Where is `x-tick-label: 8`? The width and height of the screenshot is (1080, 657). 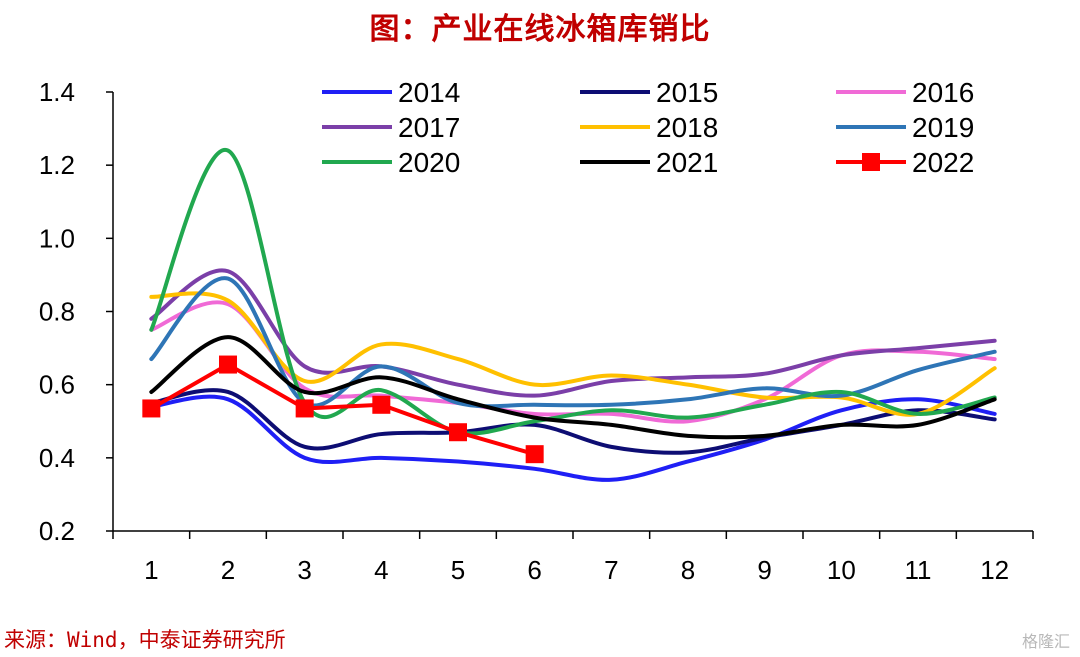
x-tick-label: 8 is located at coordinates (688, 570).